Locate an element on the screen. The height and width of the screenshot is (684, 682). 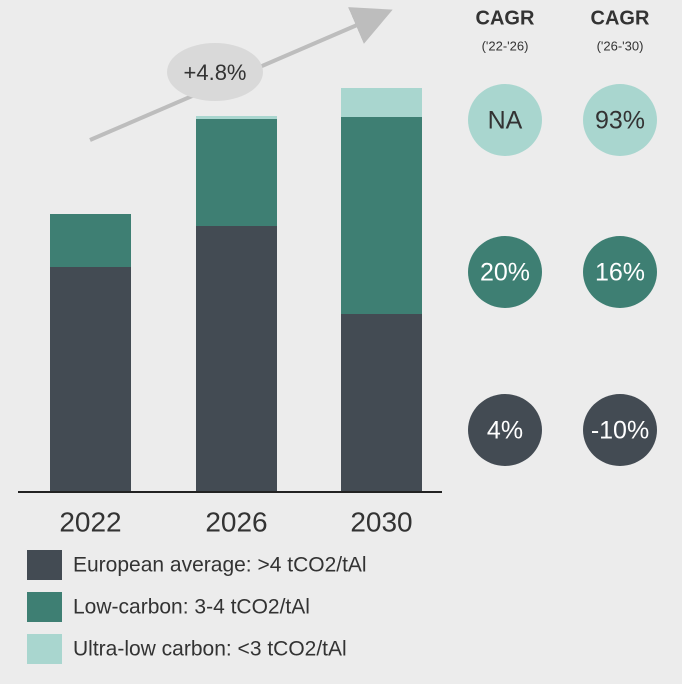
cagr-period: ('26-'30) is located at coordinates (620, 45).